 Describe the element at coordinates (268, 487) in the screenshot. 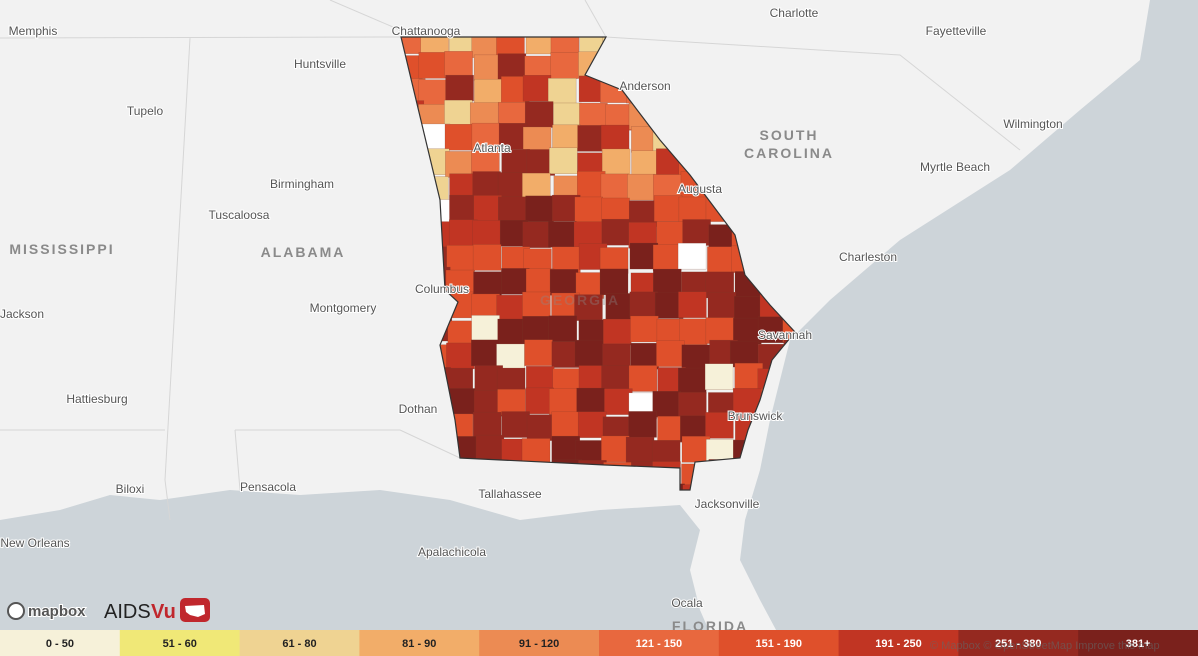

I see `place-label: Pensacola` at that location.